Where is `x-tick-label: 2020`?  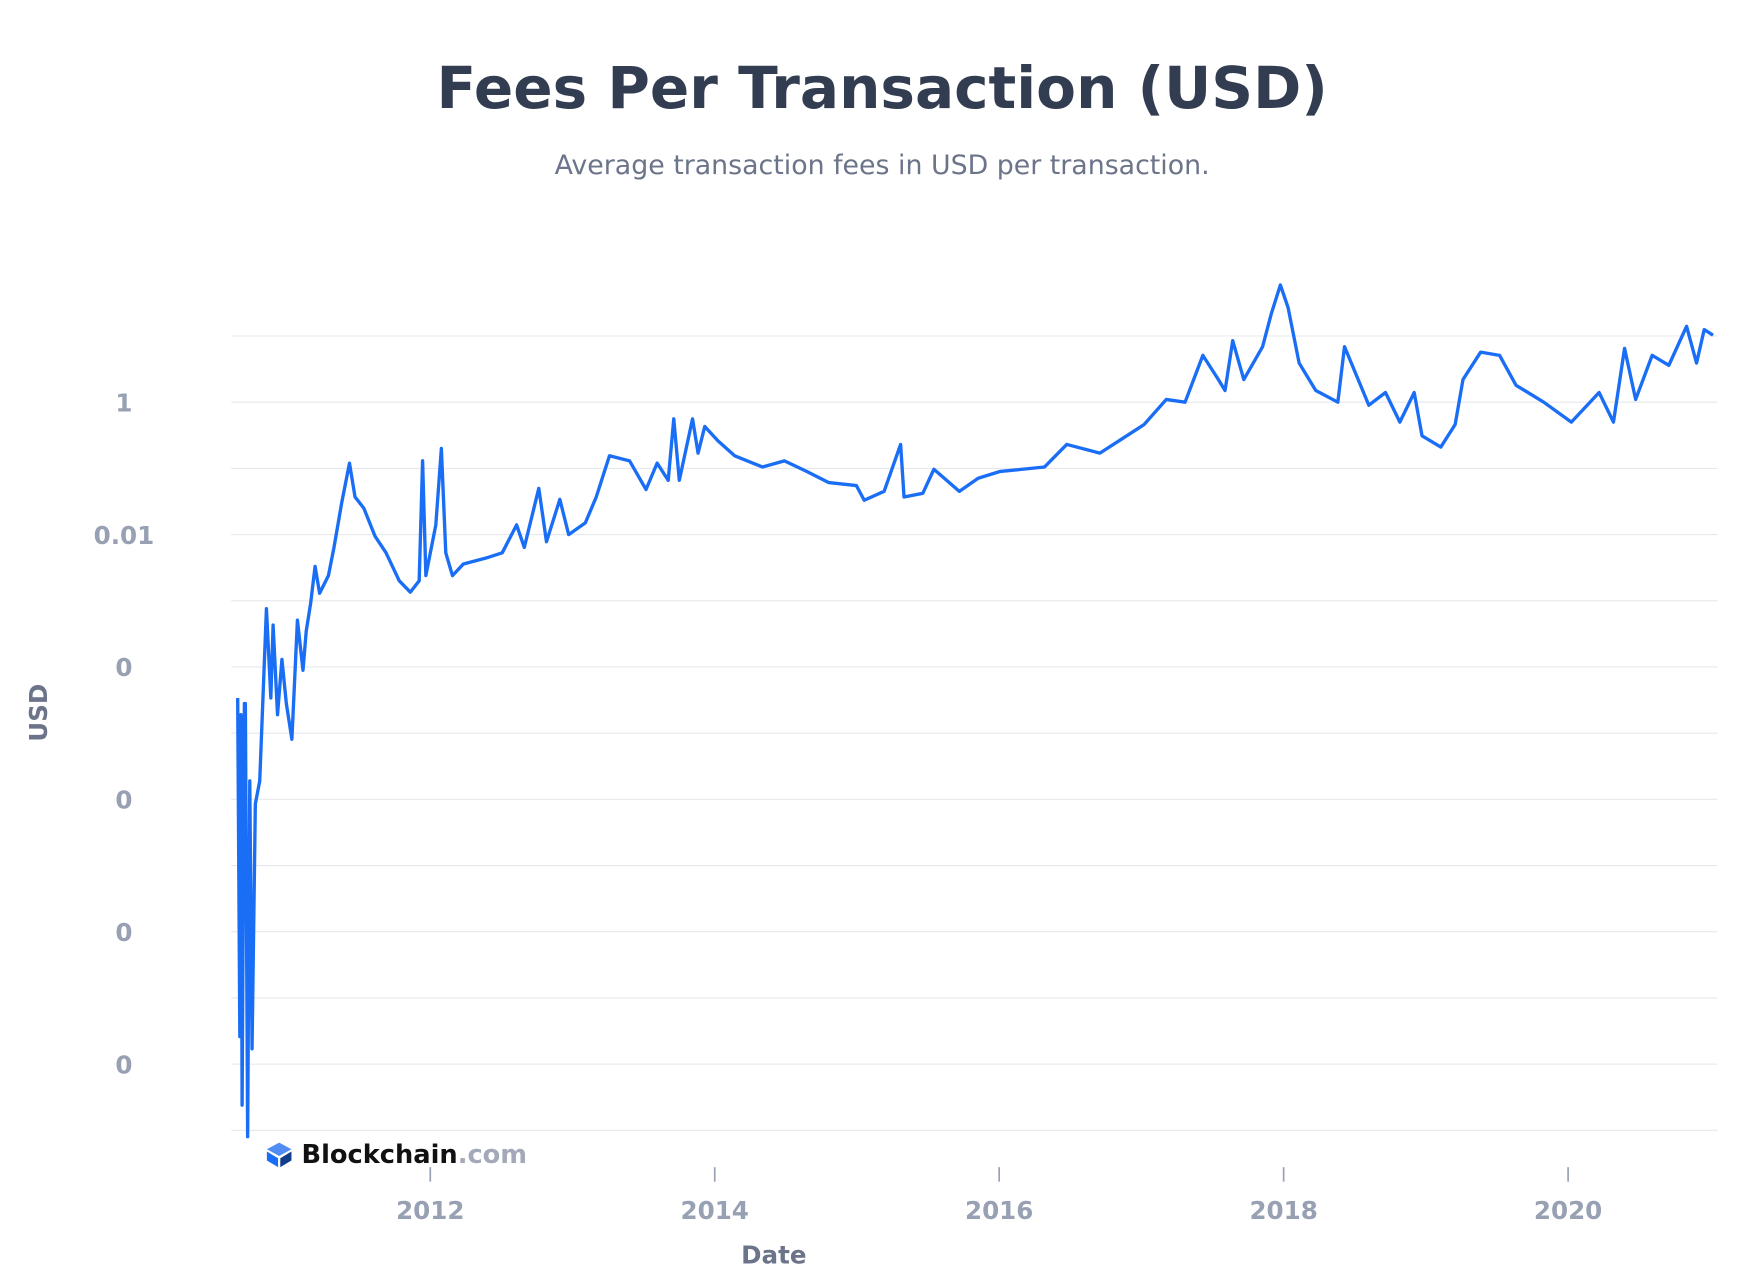 x-tick-label: 2020 is located at coordinates (1568, 1210).